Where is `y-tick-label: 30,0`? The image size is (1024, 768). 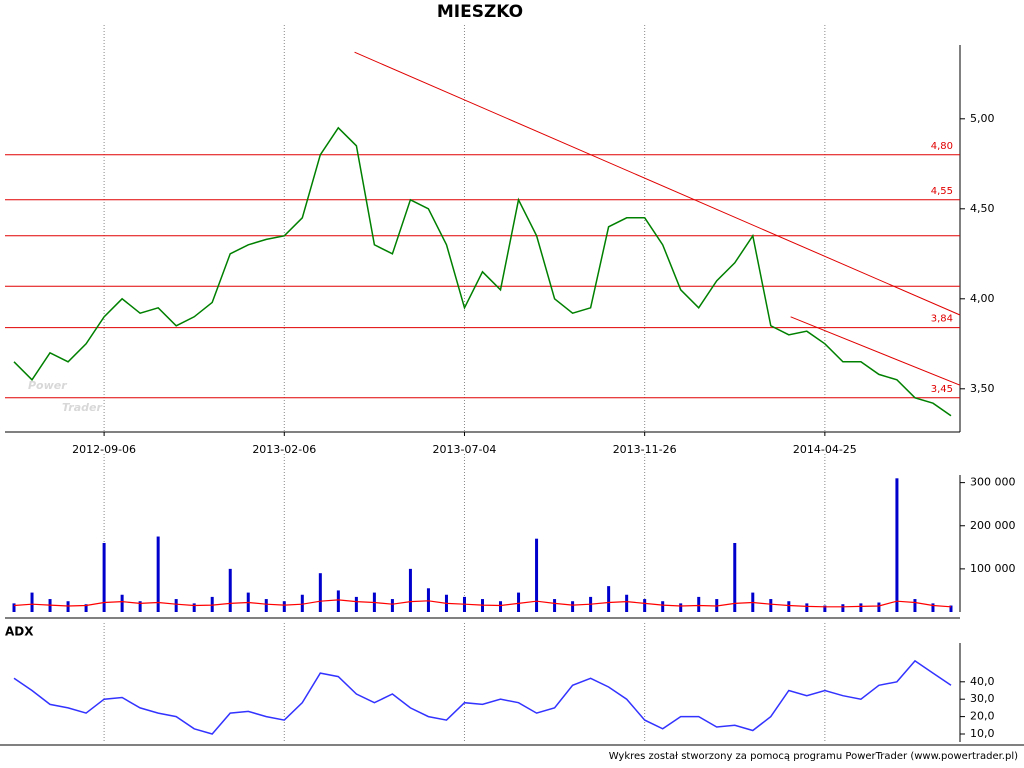
y-tick-label: 30,0 is located at coordinates (982, 698).